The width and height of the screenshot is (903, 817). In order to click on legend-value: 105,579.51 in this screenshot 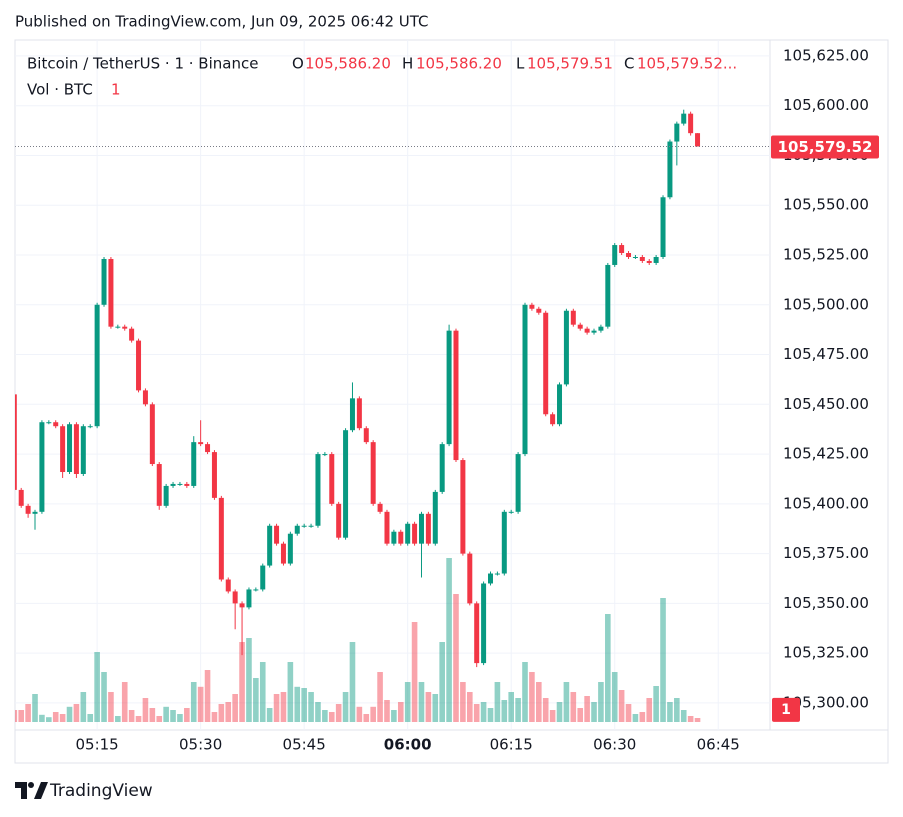, I will do `click(570, 64)`.